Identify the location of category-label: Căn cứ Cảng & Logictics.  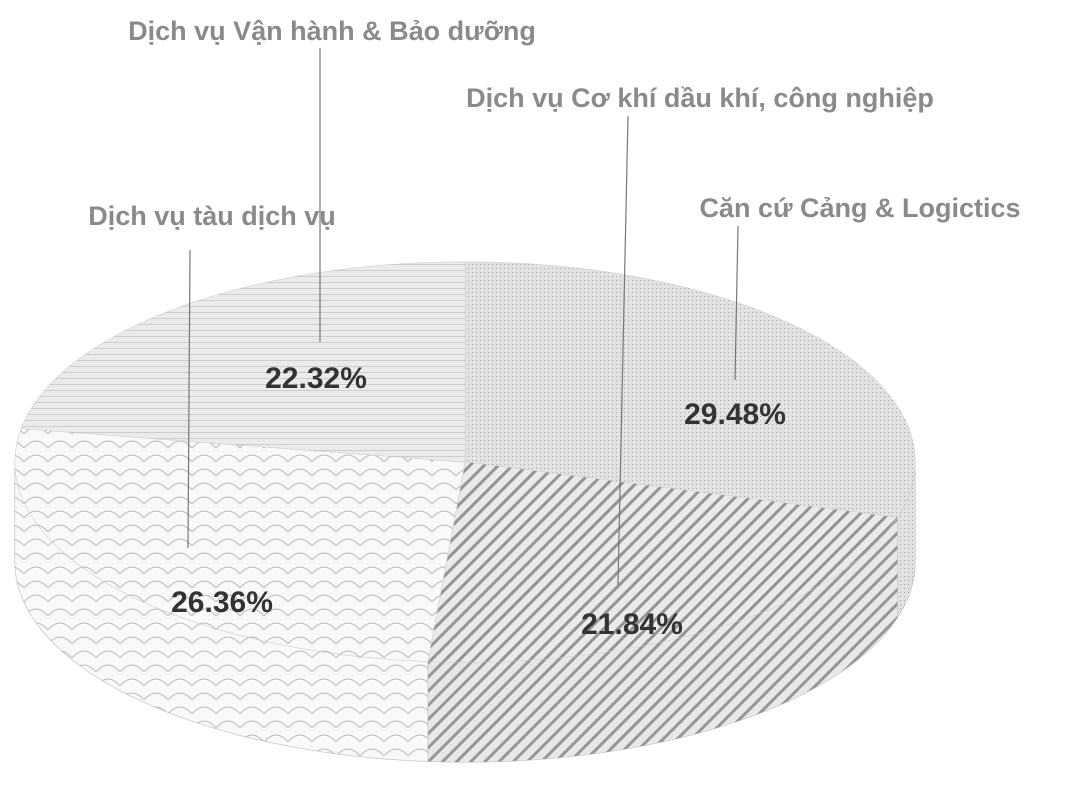
(859, 208).